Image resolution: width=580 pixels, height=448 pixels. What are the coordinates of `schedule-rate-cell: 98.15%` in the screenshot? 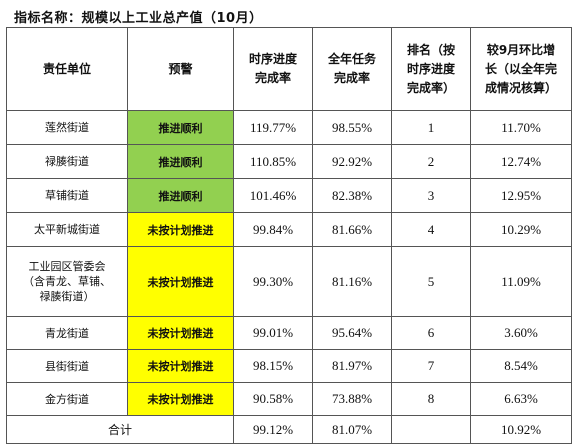 It's located at (273, 366).